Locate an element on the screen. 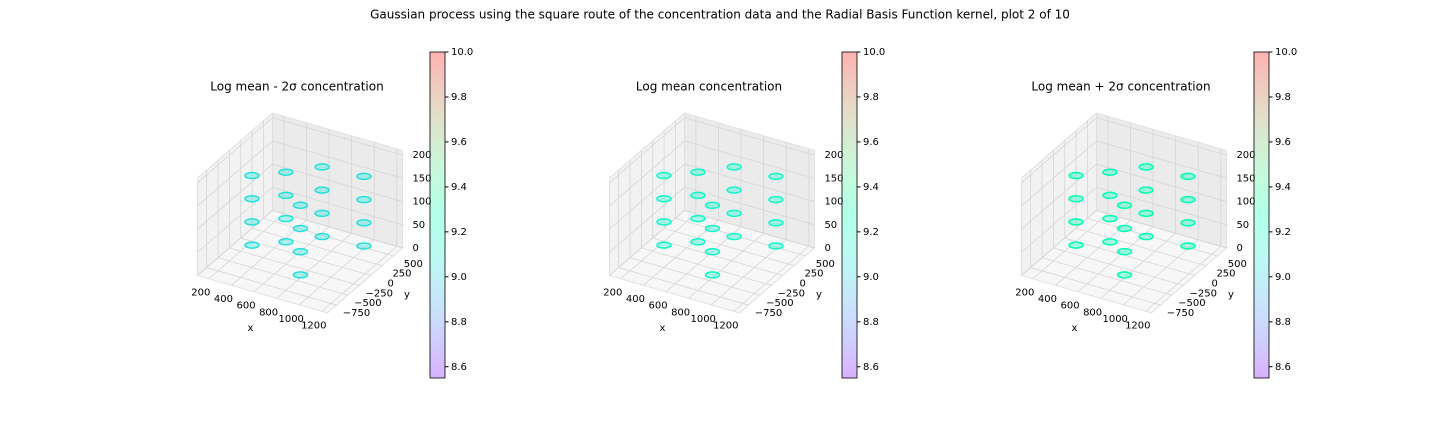 The width and height of the screenshot is (1440, 432). y-axis-label: y is located at coordinates (1231, 294).